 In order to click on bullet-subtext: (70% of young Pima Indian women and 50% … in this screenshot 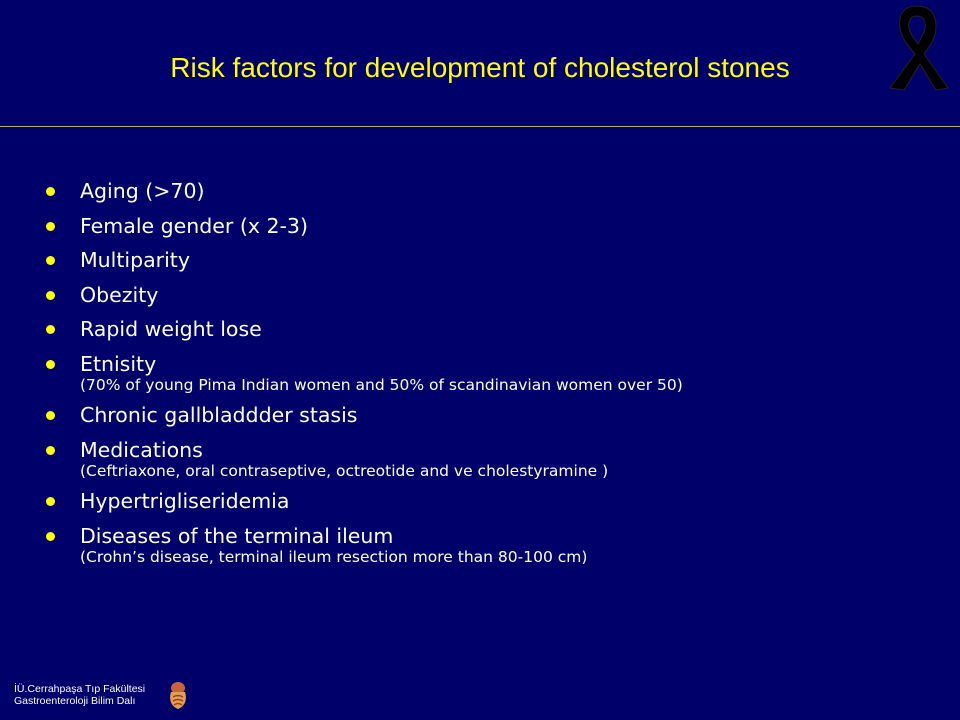, I will do `click(381, 384)`.